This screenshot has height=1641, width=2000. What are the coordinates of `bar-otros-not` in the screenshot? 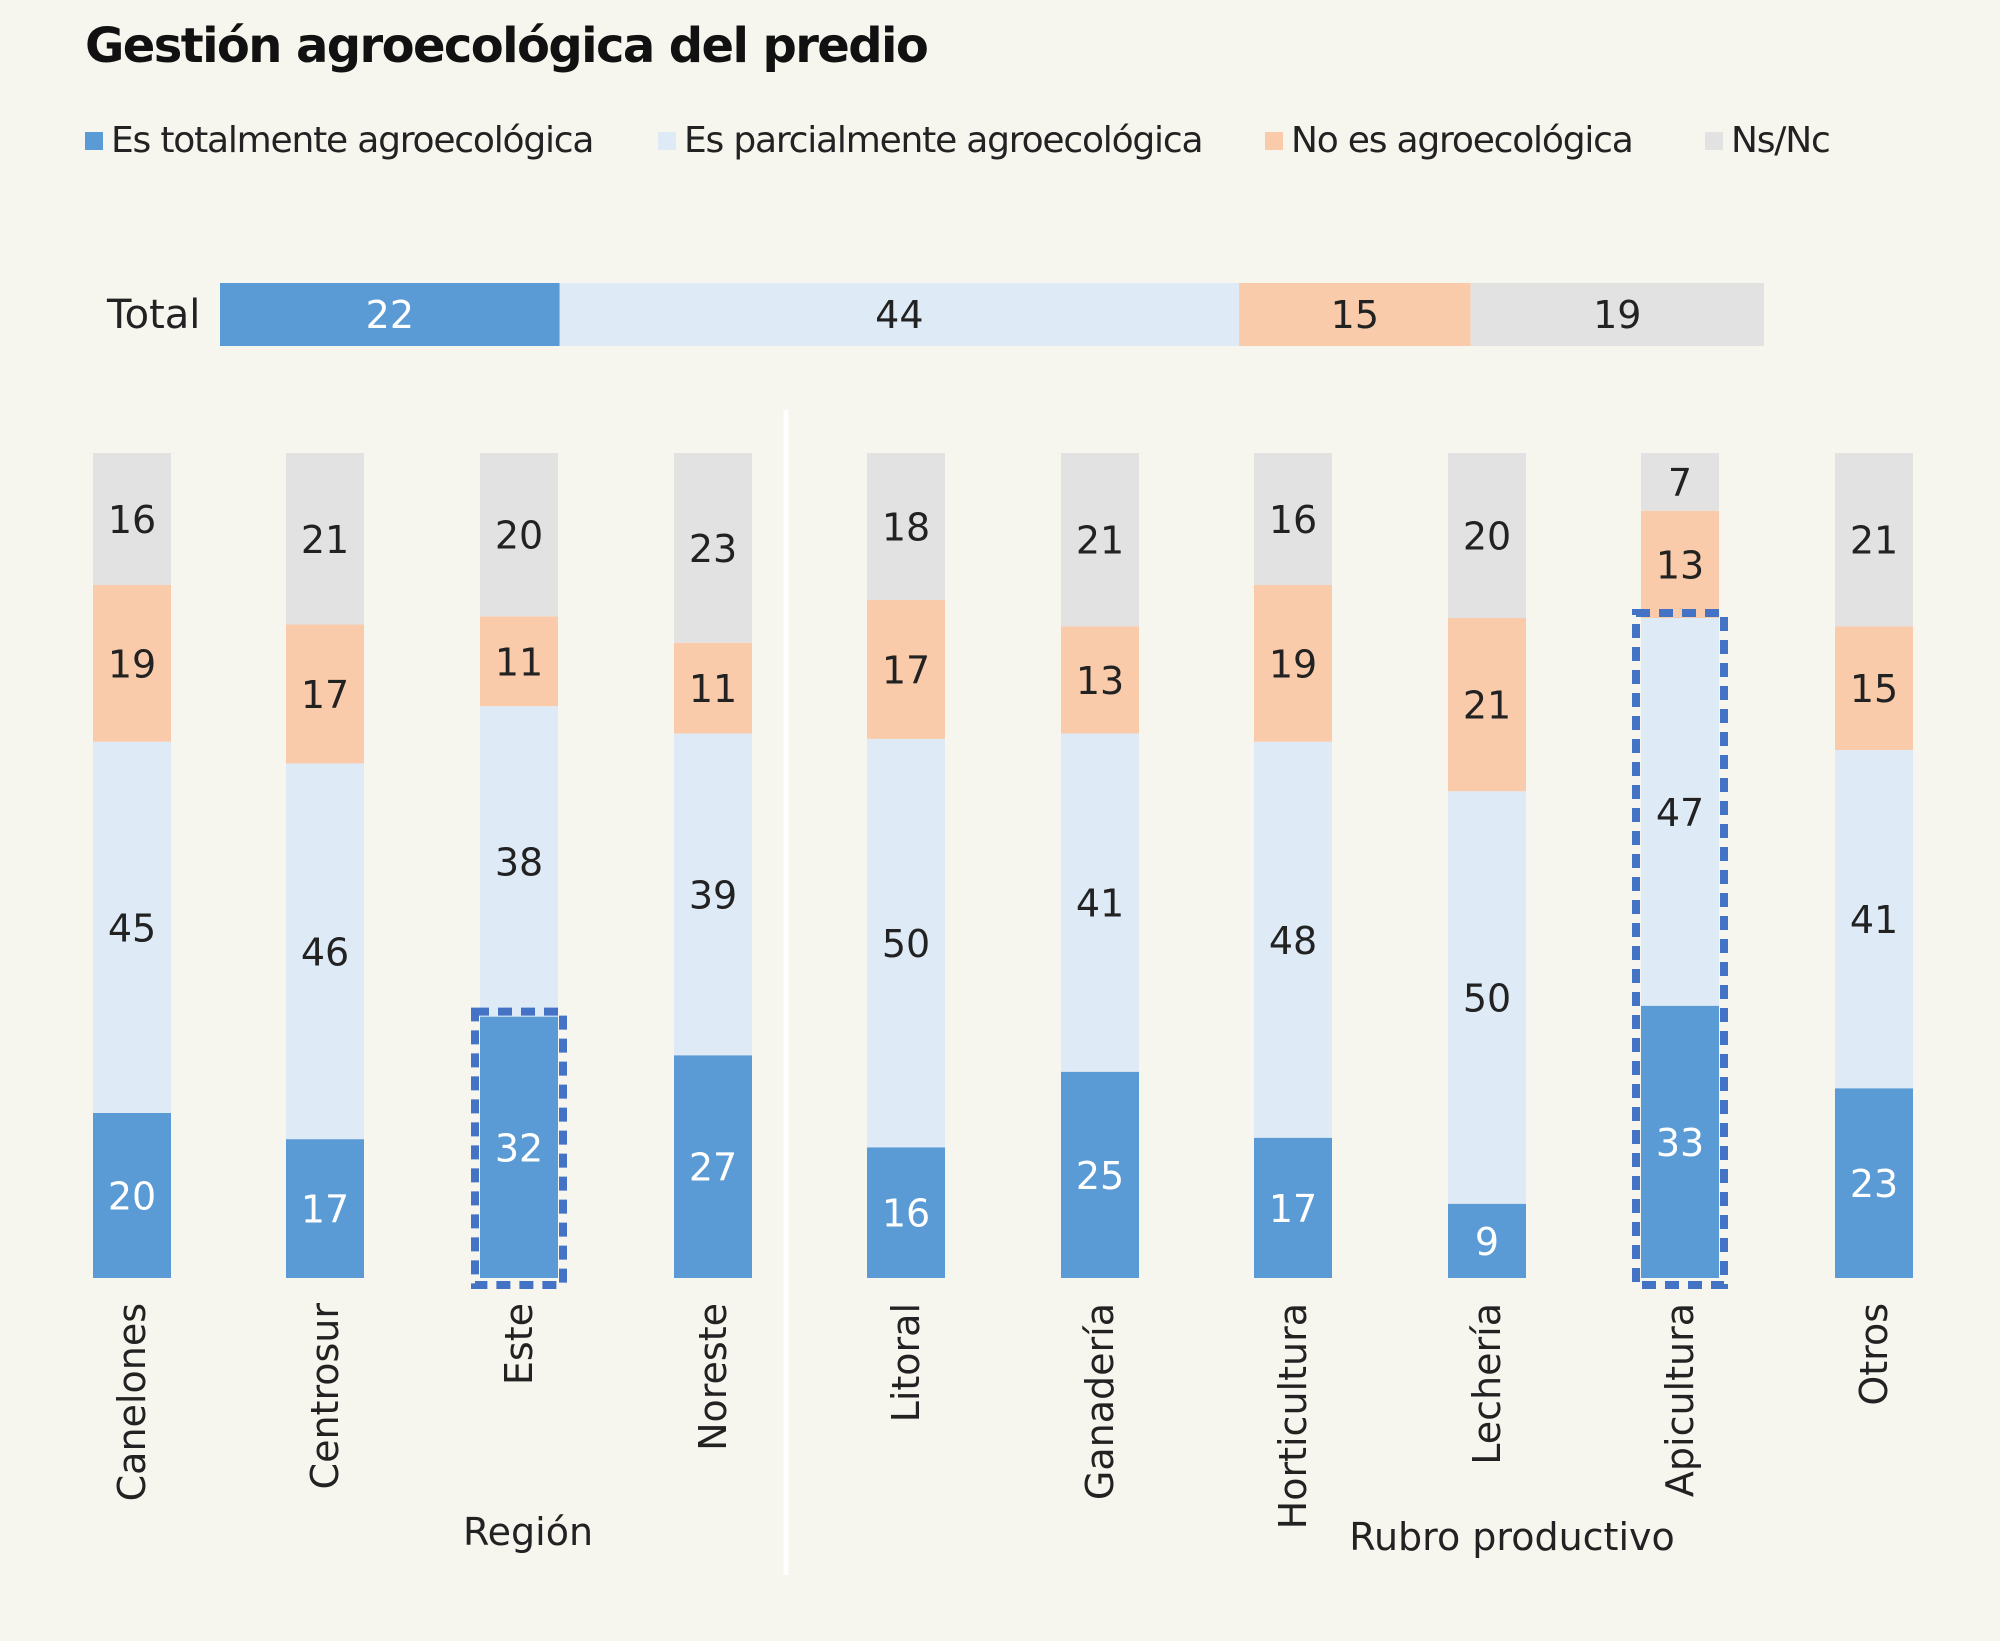 It's located at (1874, 688).